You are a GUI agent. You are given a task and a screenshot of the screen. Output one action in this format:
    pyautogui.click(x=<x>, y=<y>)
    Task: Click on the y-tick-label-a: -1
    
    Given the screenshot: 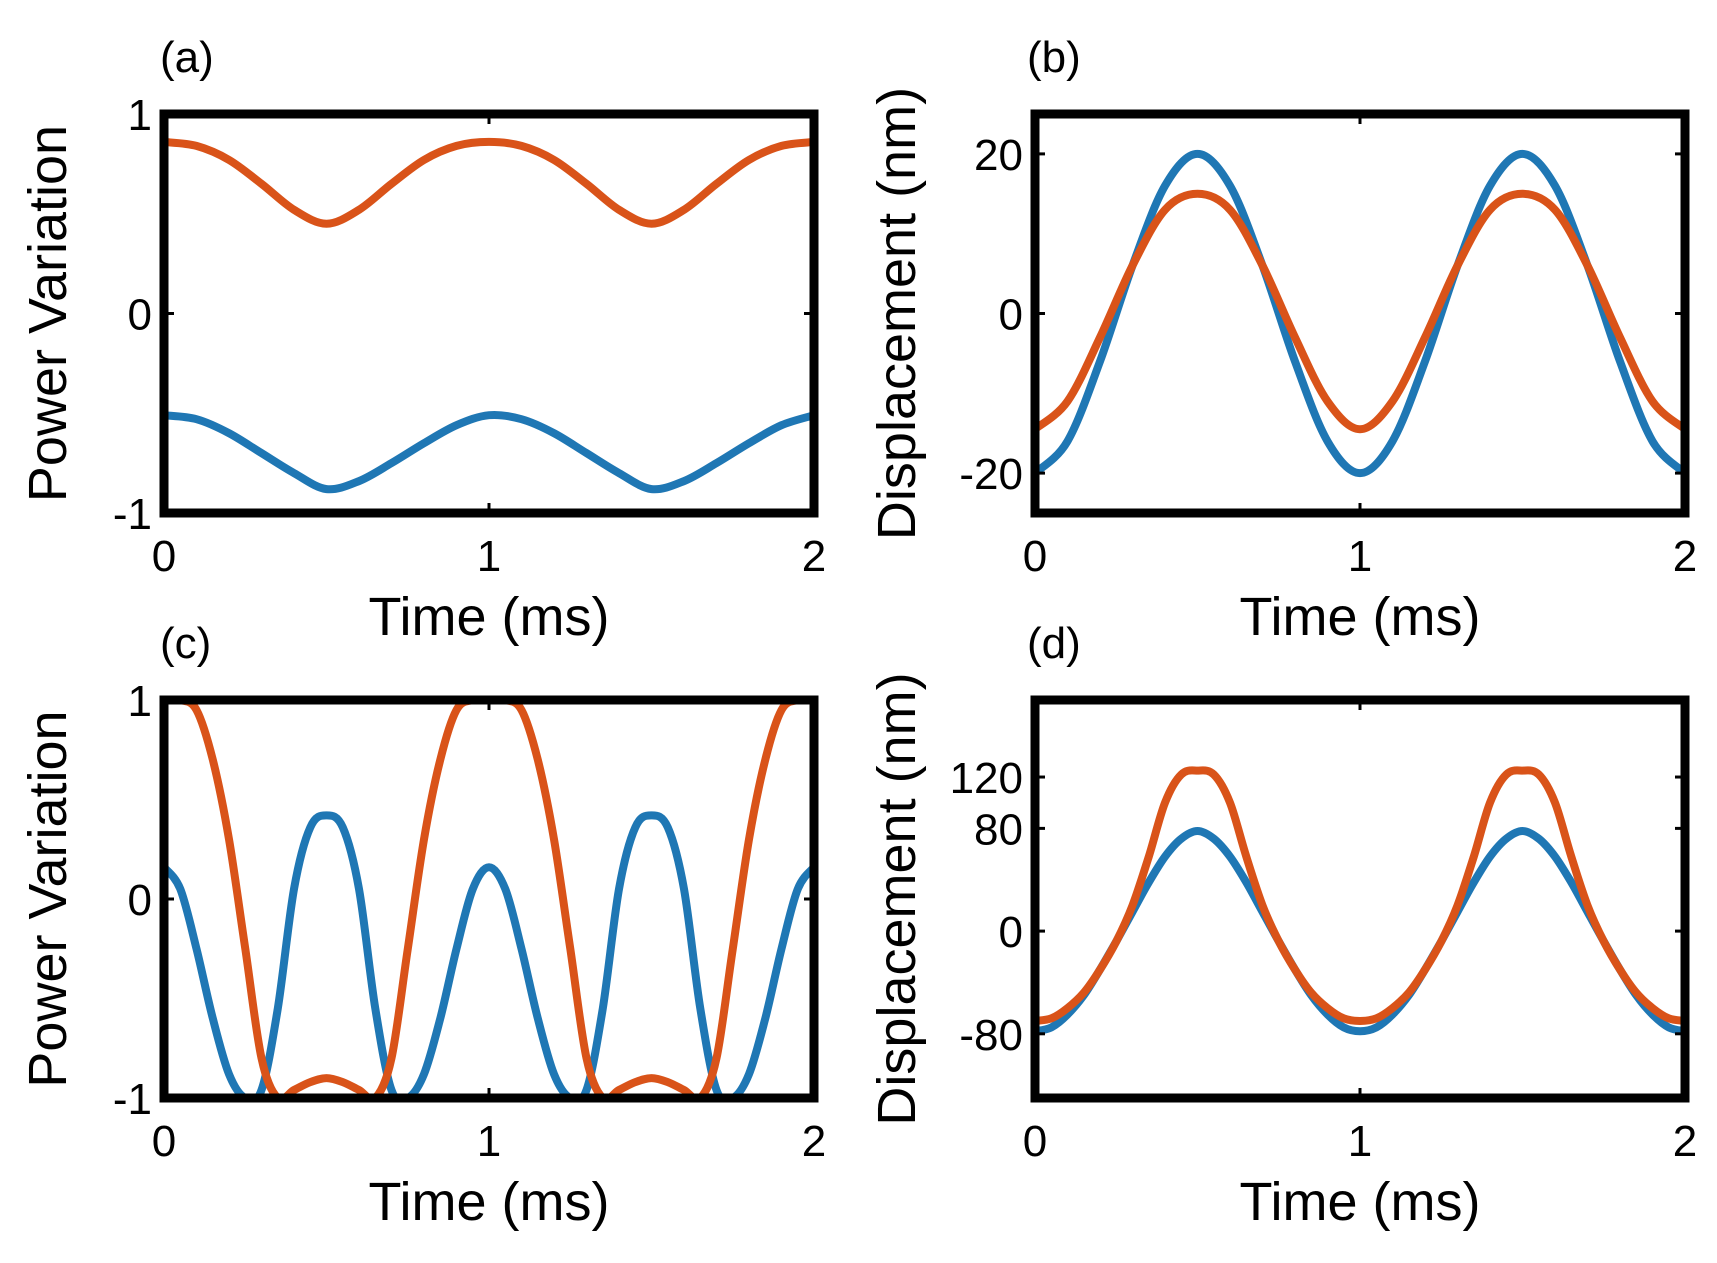 What is the action you would take?
    pyautogui.click(x=132, y=514)
    